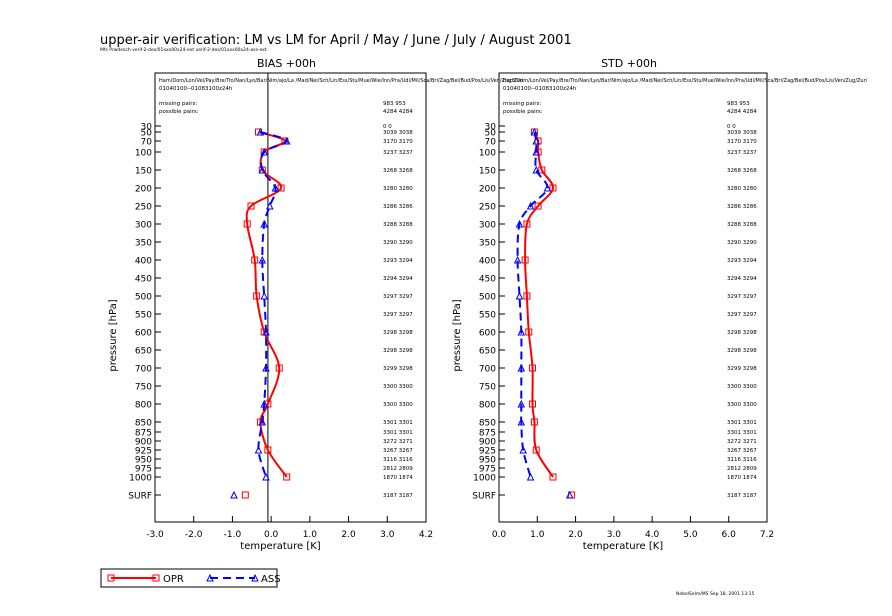 This screenshot has height=616, width=892. I want to click on legend-ass-marker, so click(255, 577).